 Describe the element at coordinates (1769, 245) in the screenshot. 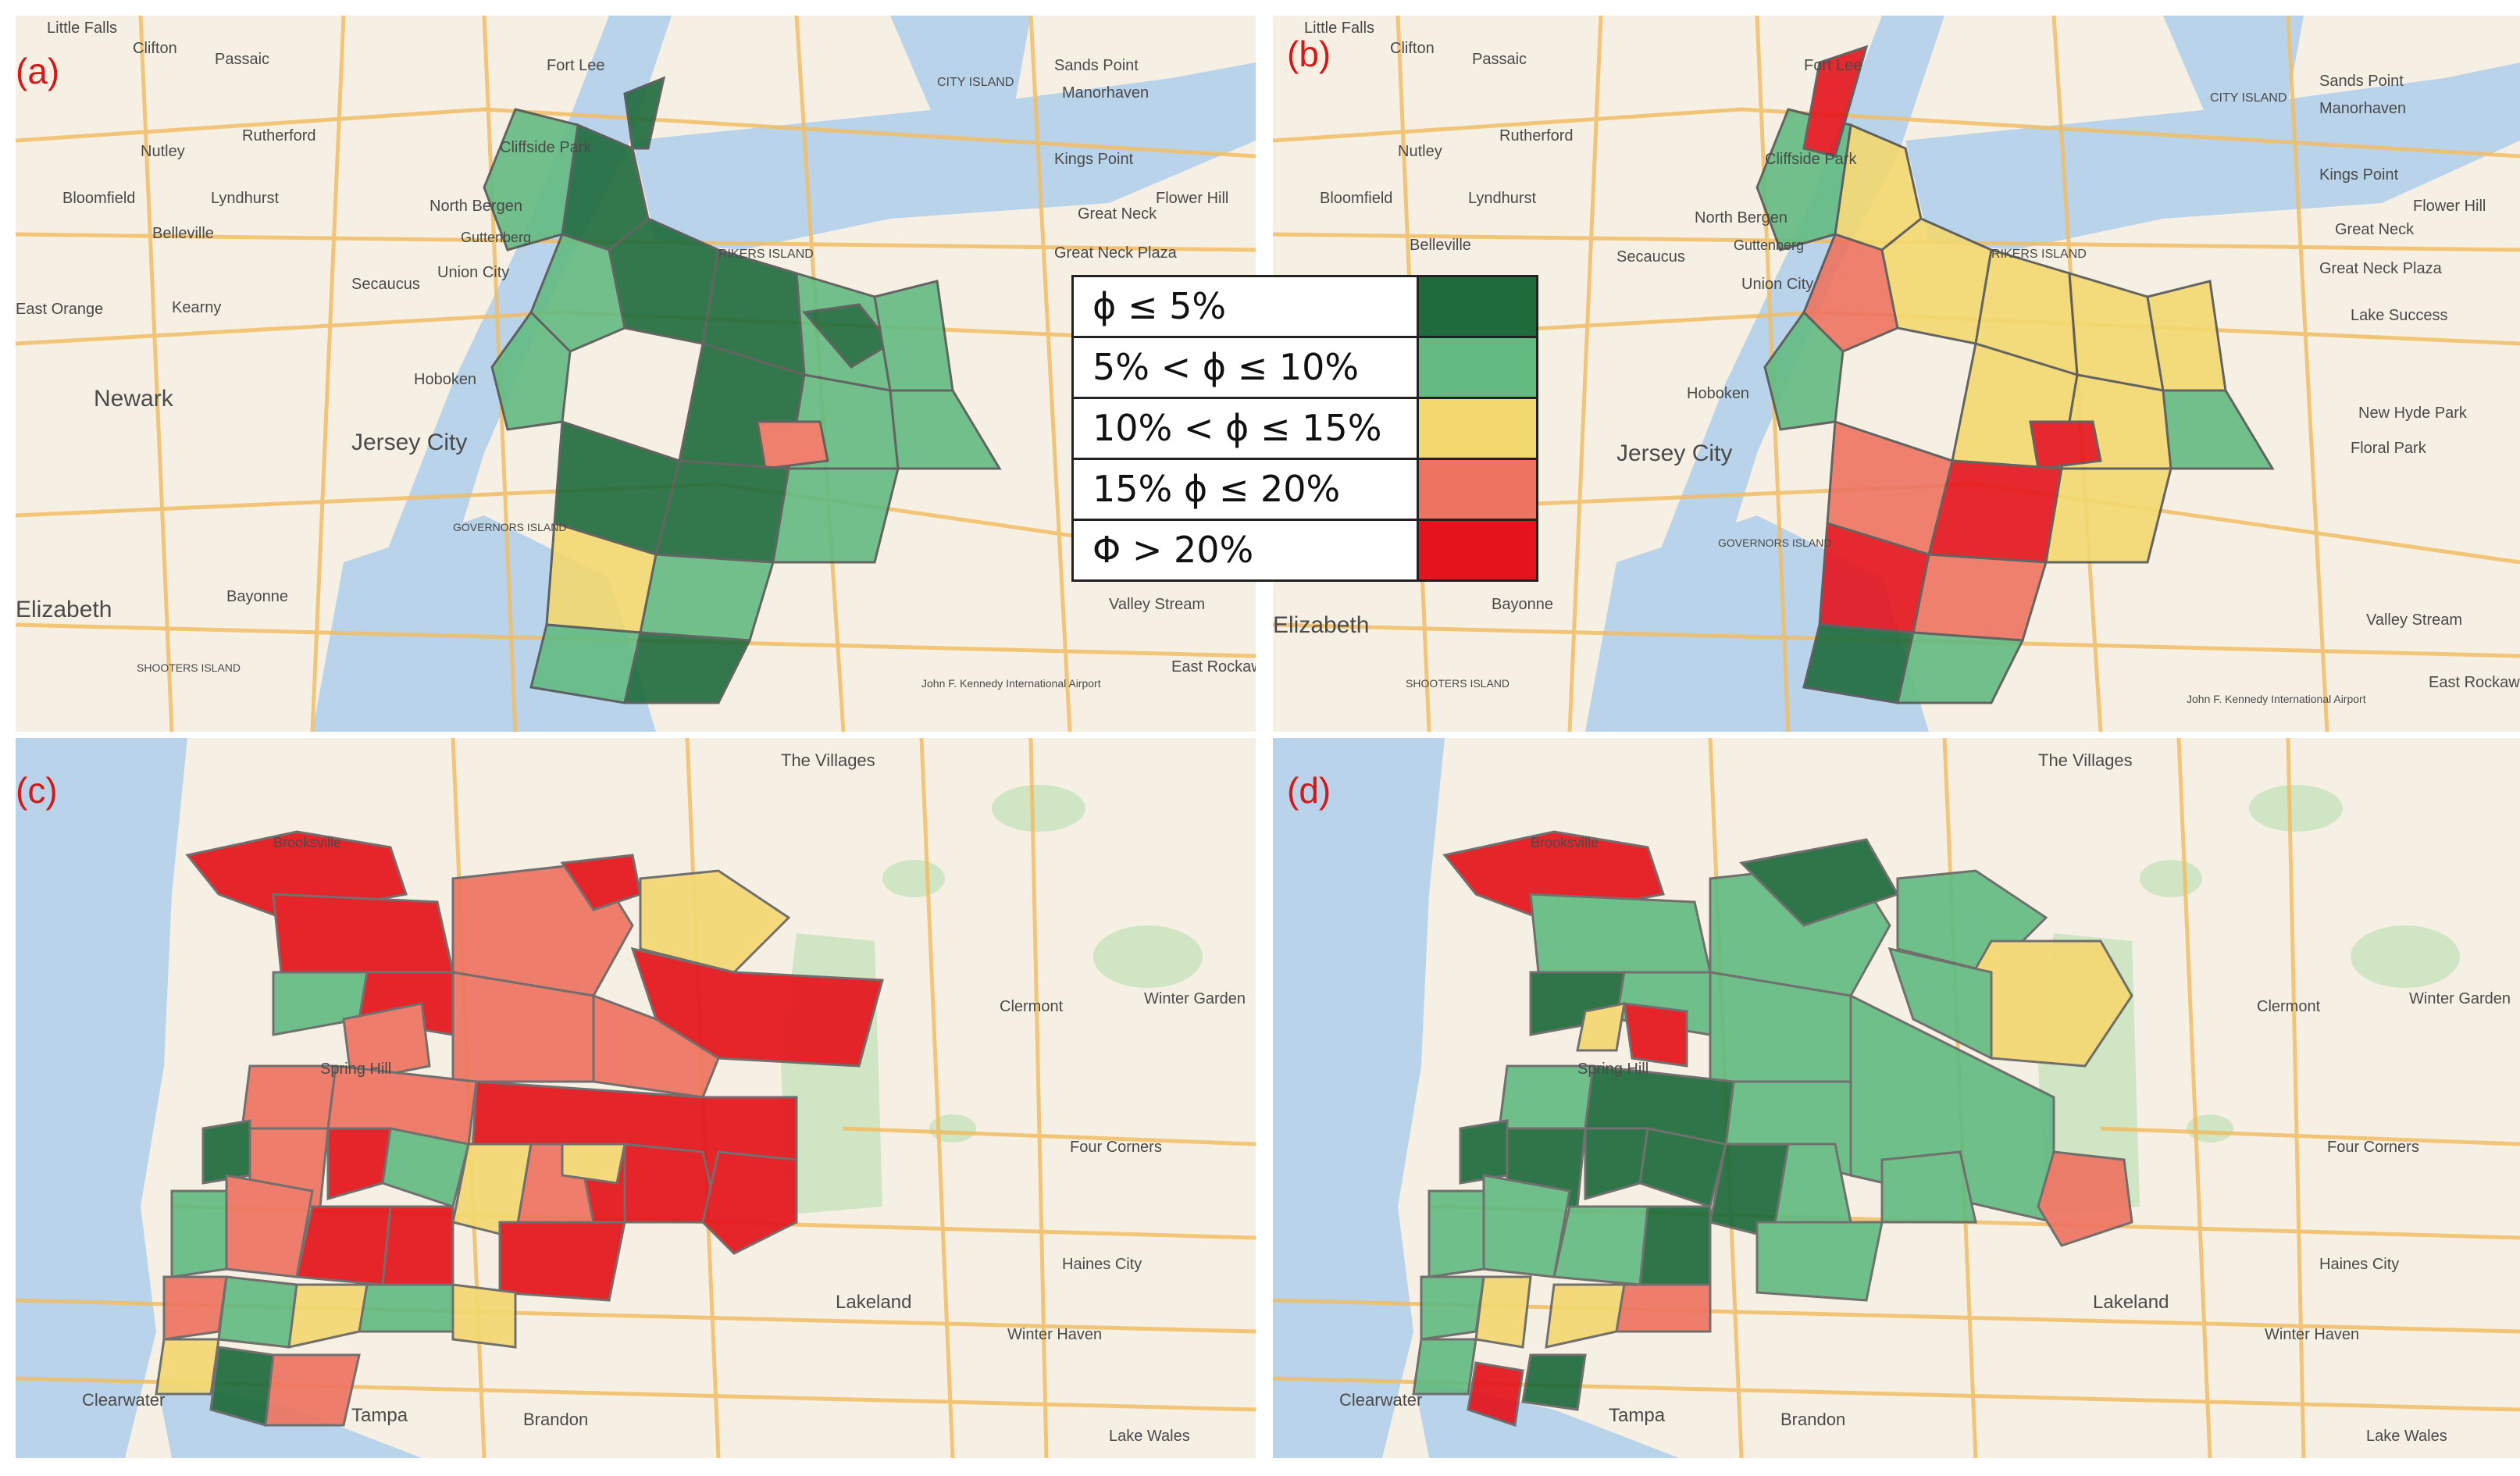

I see `place-b-10: Guttenberg` at that location.